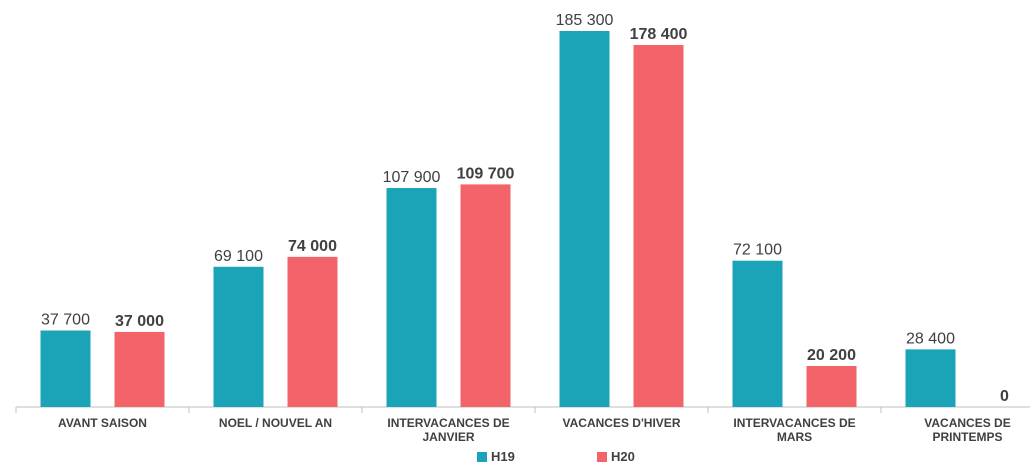 This screenshot has height=464, width=1030. I want to click on value-label: 109 700, so click(486, 173).